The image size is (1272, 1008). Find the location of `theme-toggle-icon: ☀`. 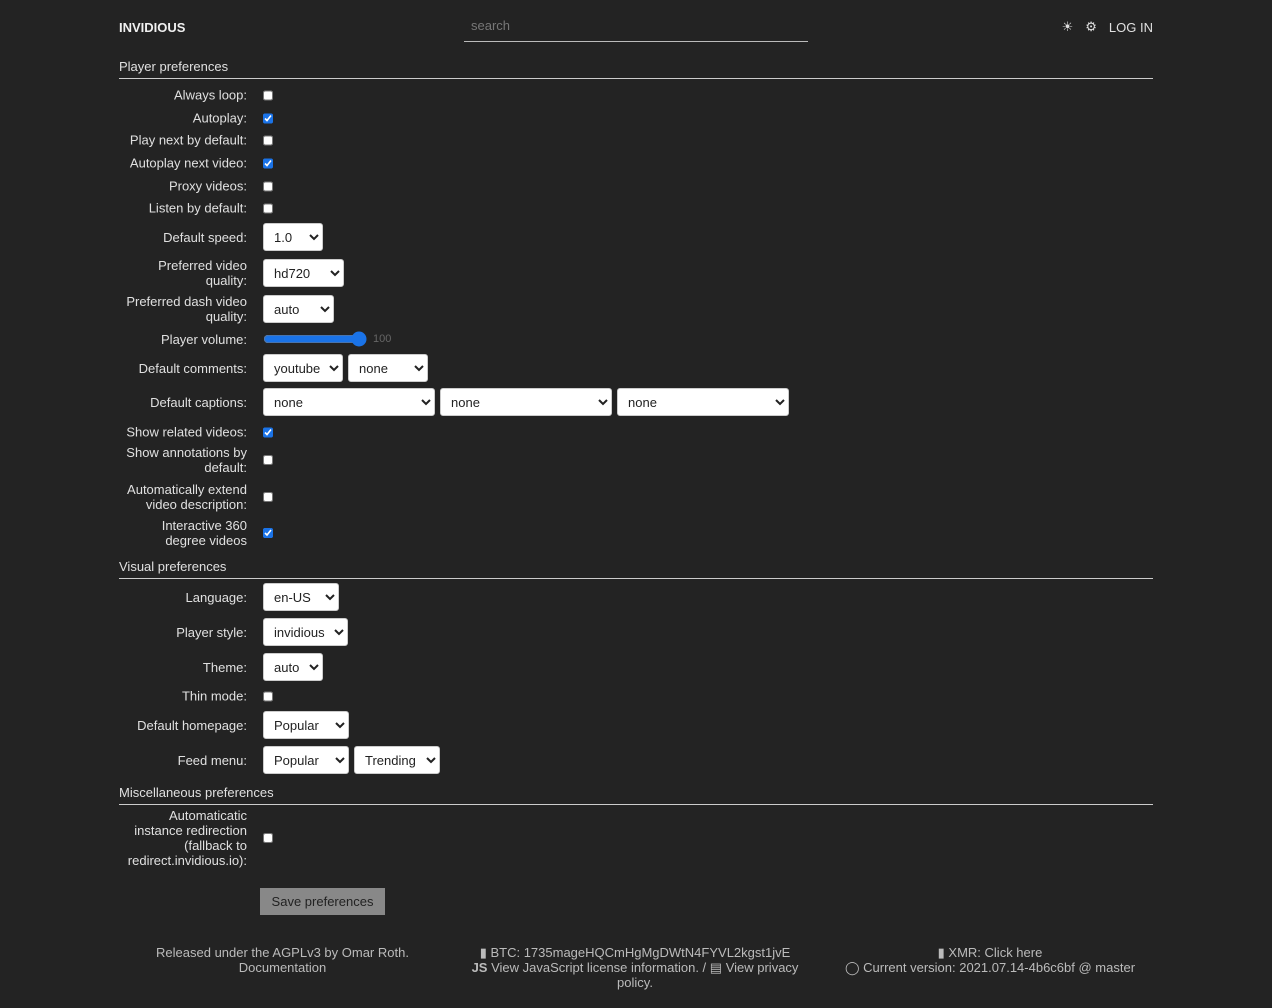

theme-toggle-icon: ☀ is located at coordinates (1067, 26).